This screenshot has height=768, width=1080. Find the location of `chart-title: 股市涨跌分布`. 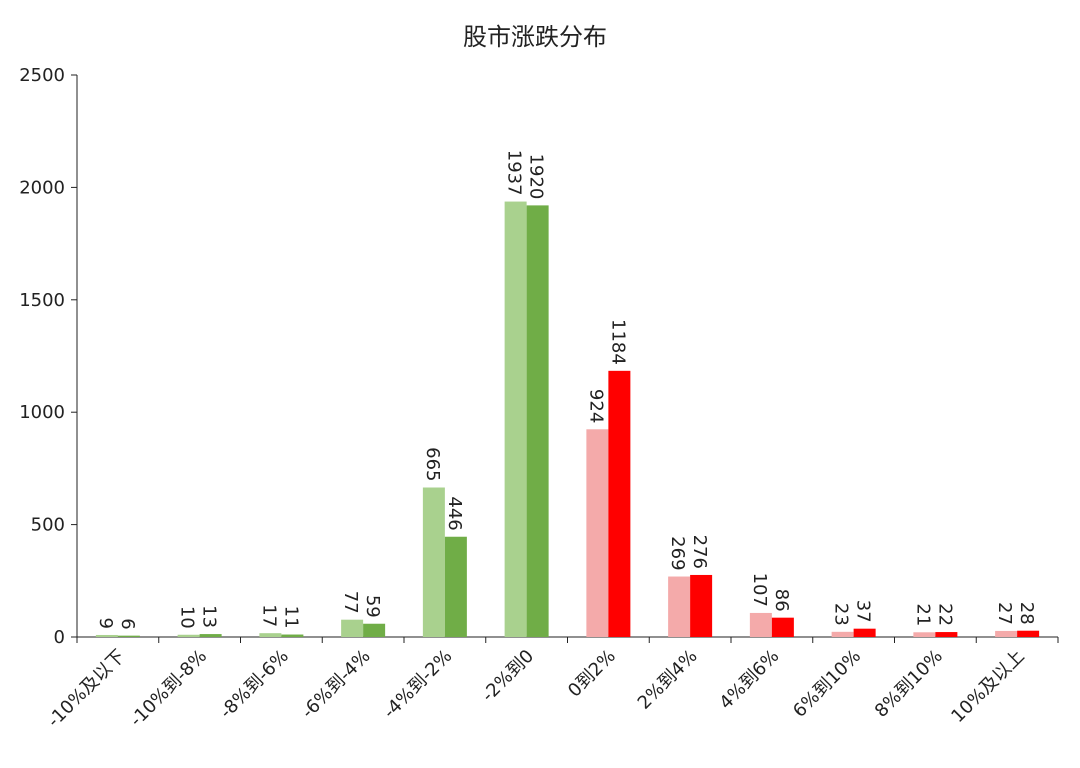

chart-title: 股市涨跌分布 is located at coordinates (535, 37).